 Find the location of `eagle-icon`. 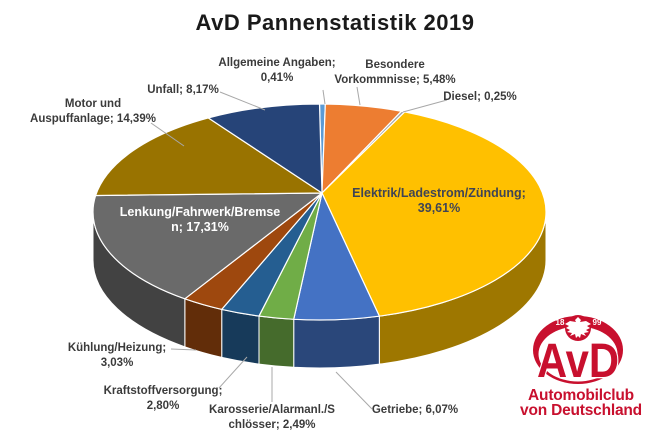

eagle-icon is located at coordinates (578, 327).